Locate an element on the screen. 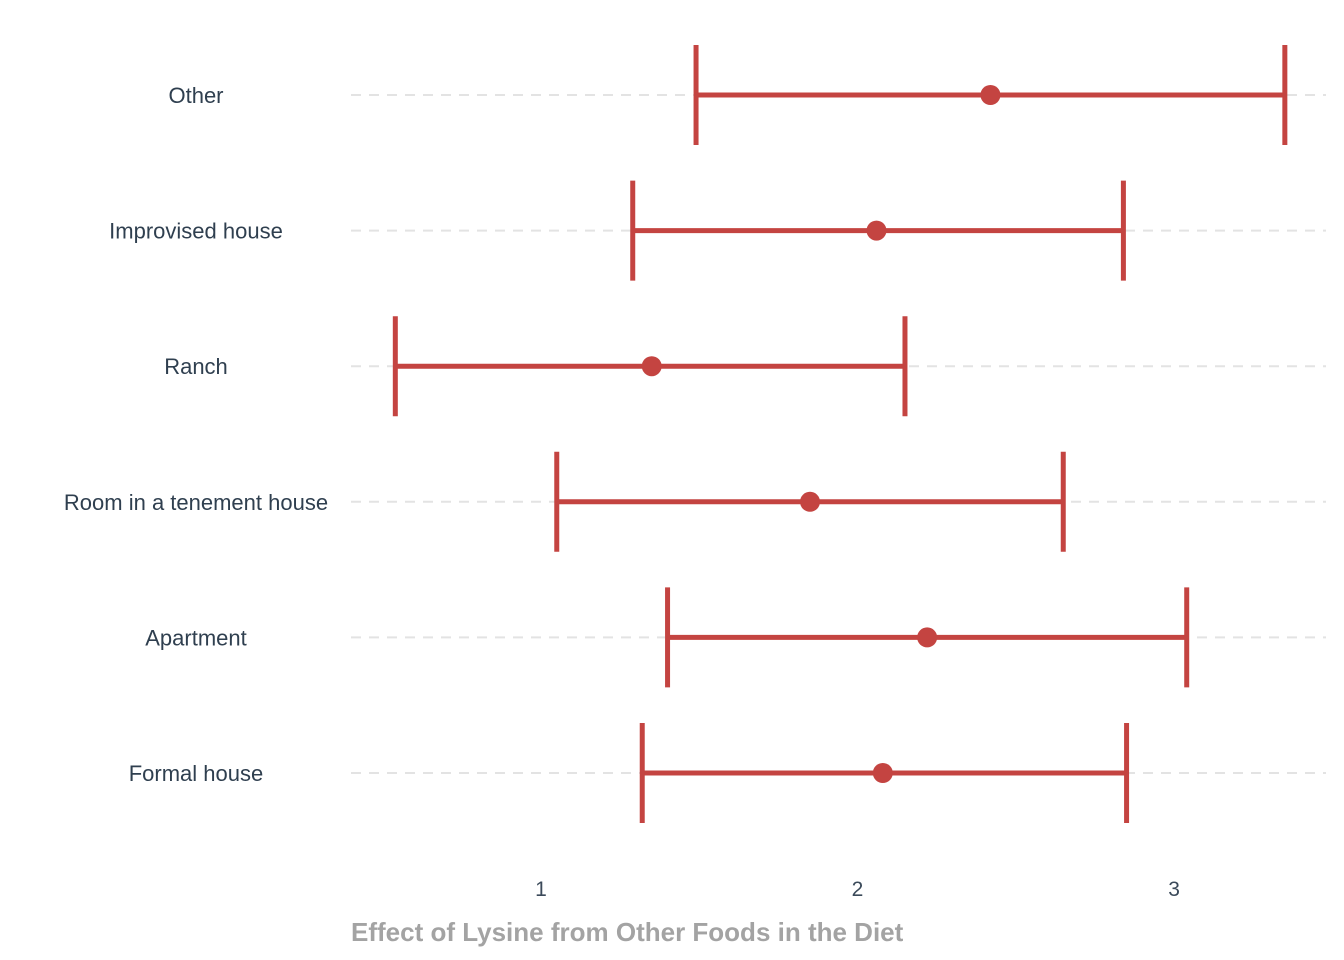 This screenshot has height=960, width=1344. x-tick-label: 2 is located at coordinates (858, 889).